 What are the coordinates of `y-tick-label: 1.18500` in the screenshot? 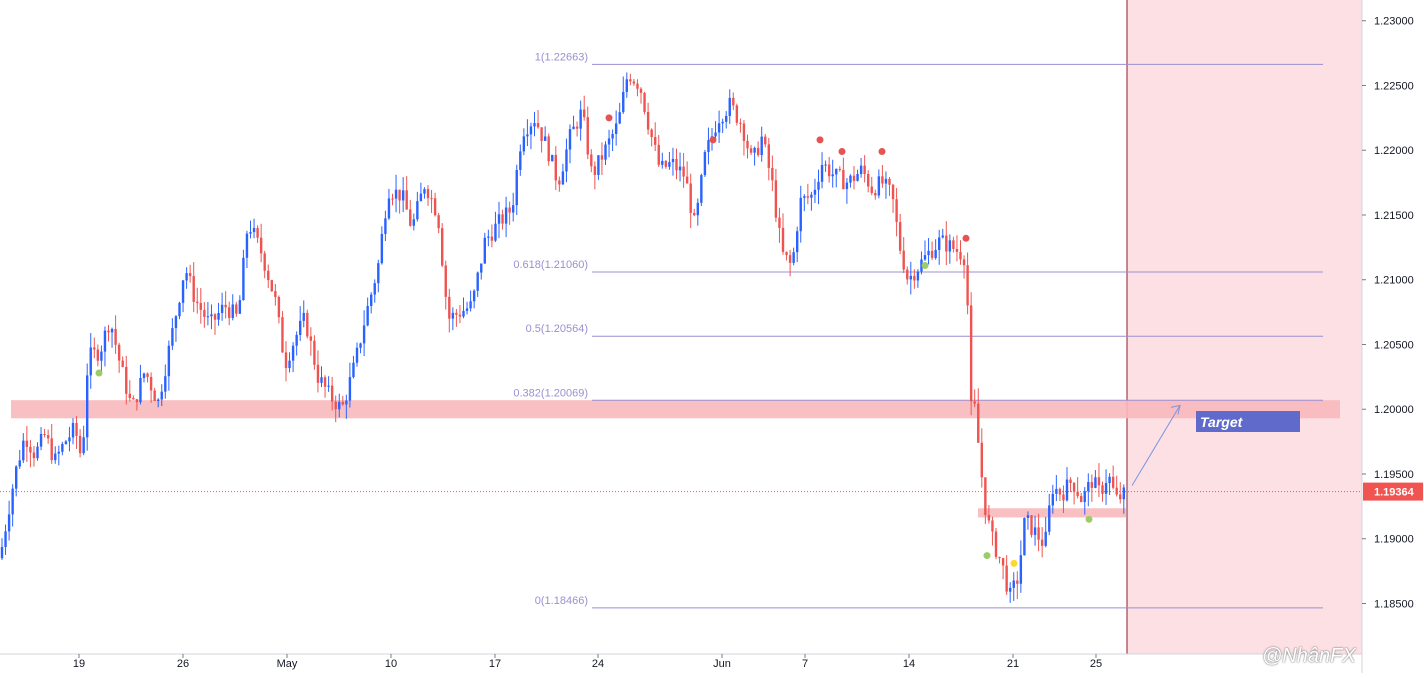 It's located at (1394, 604).